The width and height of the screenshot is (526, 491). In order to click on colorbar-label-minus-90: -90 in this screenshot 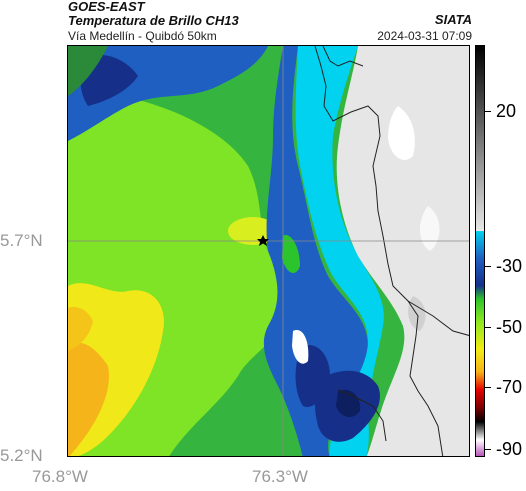, I will do `click(509, 449)`.